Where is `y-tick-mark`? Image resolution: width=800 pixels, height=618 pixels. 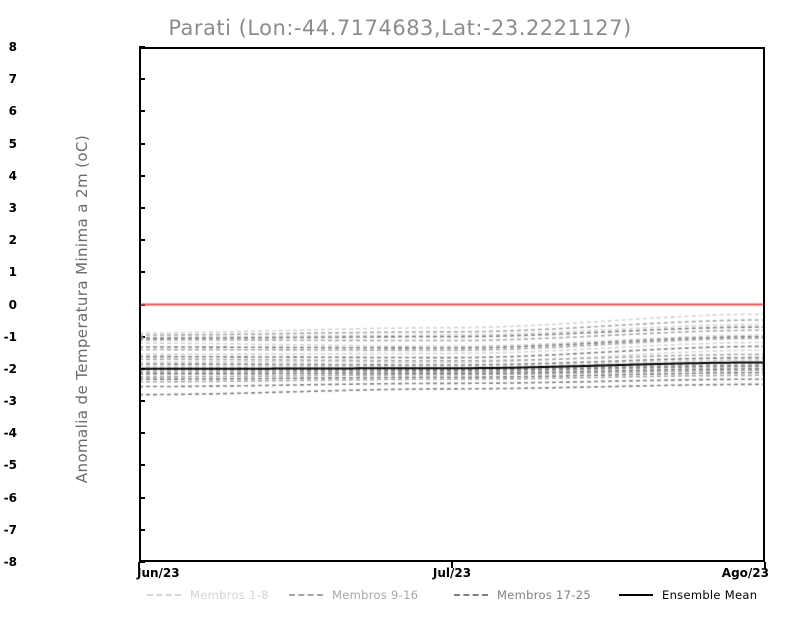
y-tick-mark is located at coordinates (142, 562).